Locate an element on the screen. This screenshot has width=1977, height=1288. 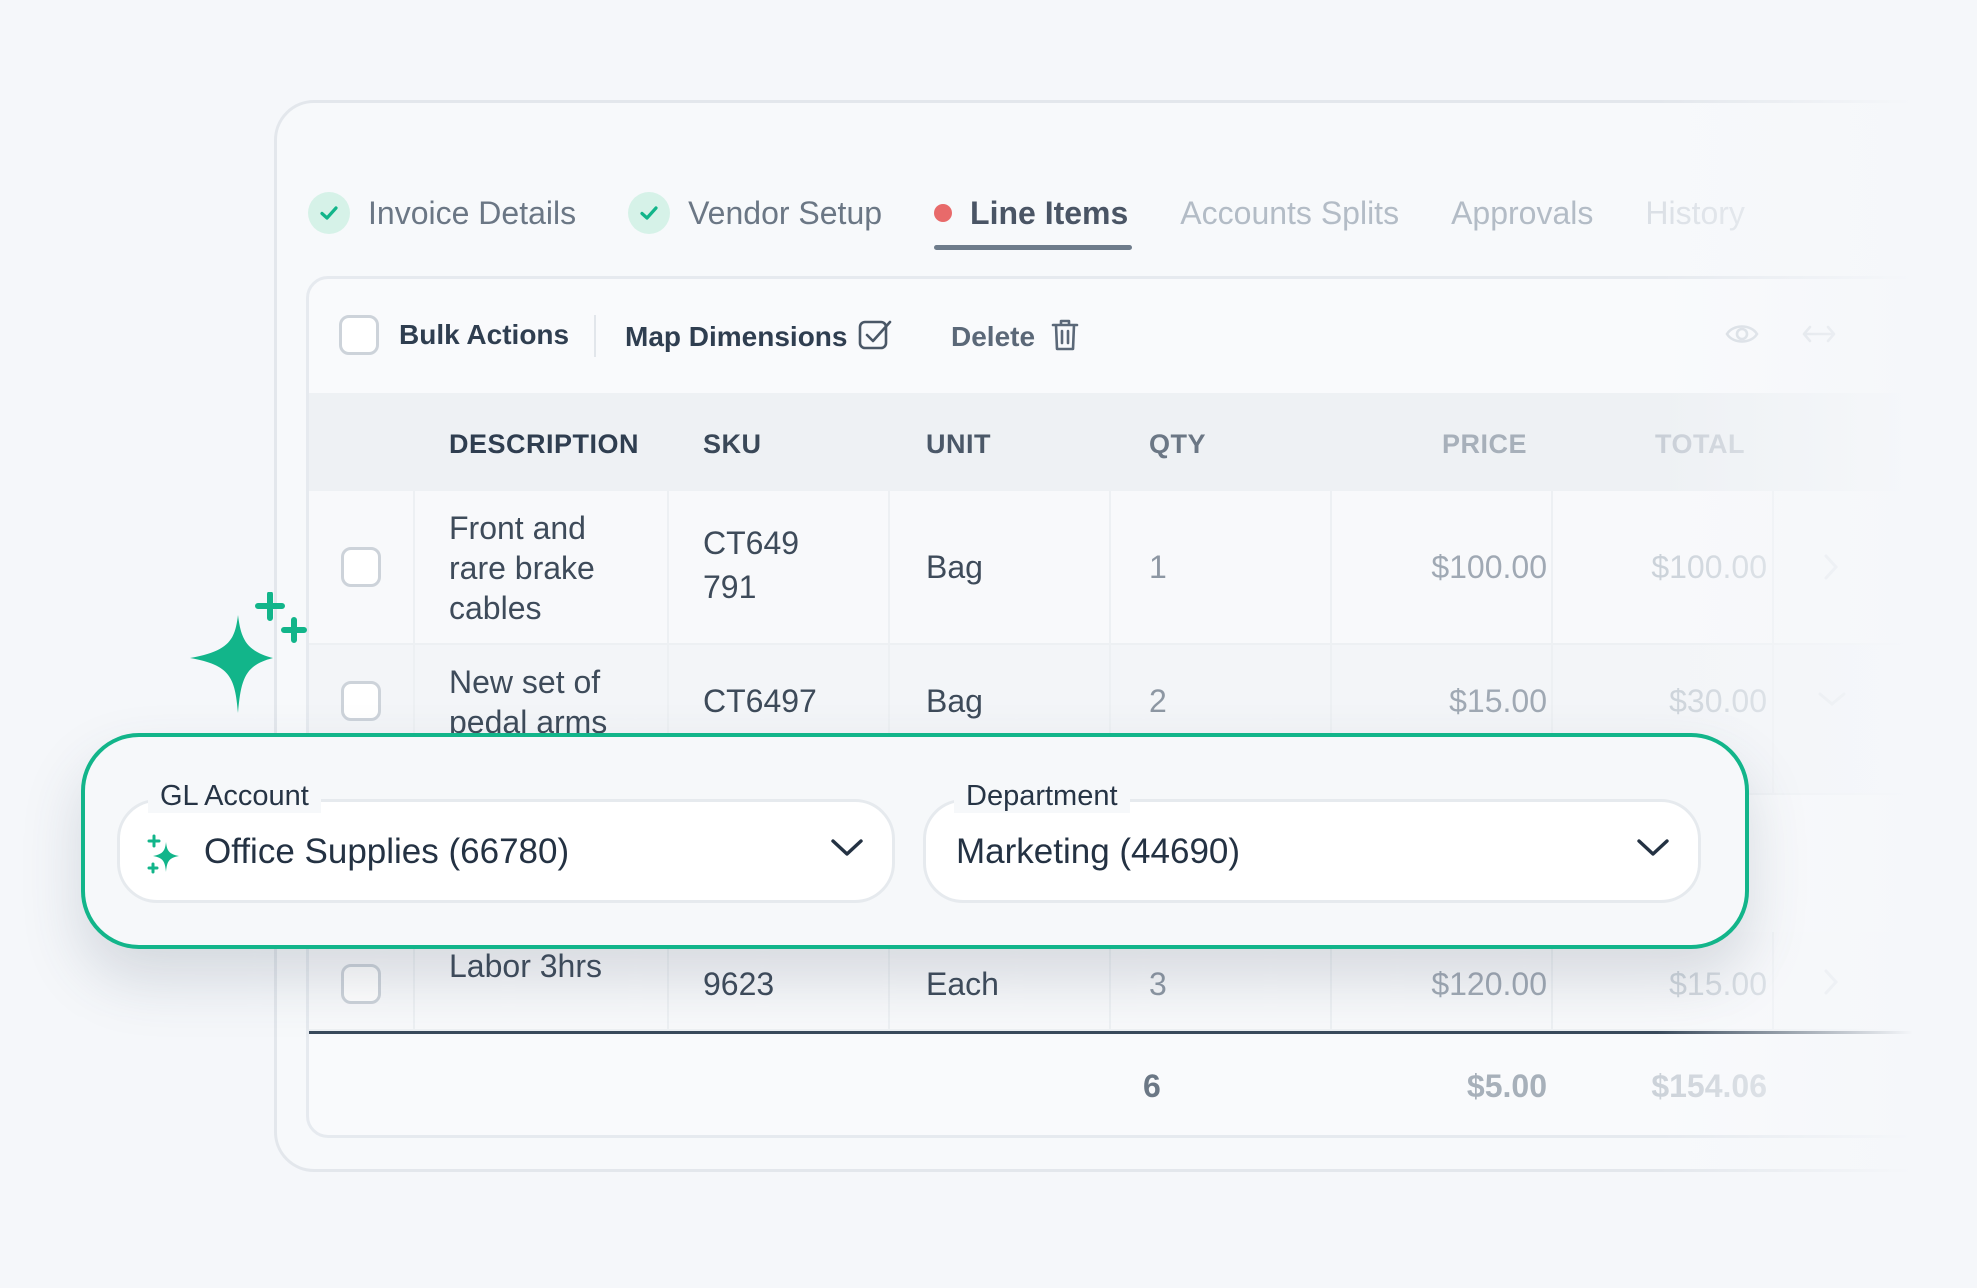
col-price: PRICE is located at coordinates (1485, 444).